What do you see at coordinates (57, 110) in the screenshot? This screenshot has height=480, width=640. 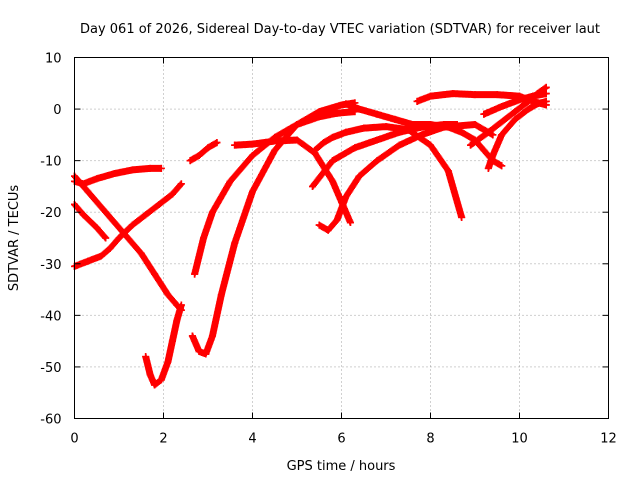 I see `y-tick-label: 0` at bounding box center [57, 110].